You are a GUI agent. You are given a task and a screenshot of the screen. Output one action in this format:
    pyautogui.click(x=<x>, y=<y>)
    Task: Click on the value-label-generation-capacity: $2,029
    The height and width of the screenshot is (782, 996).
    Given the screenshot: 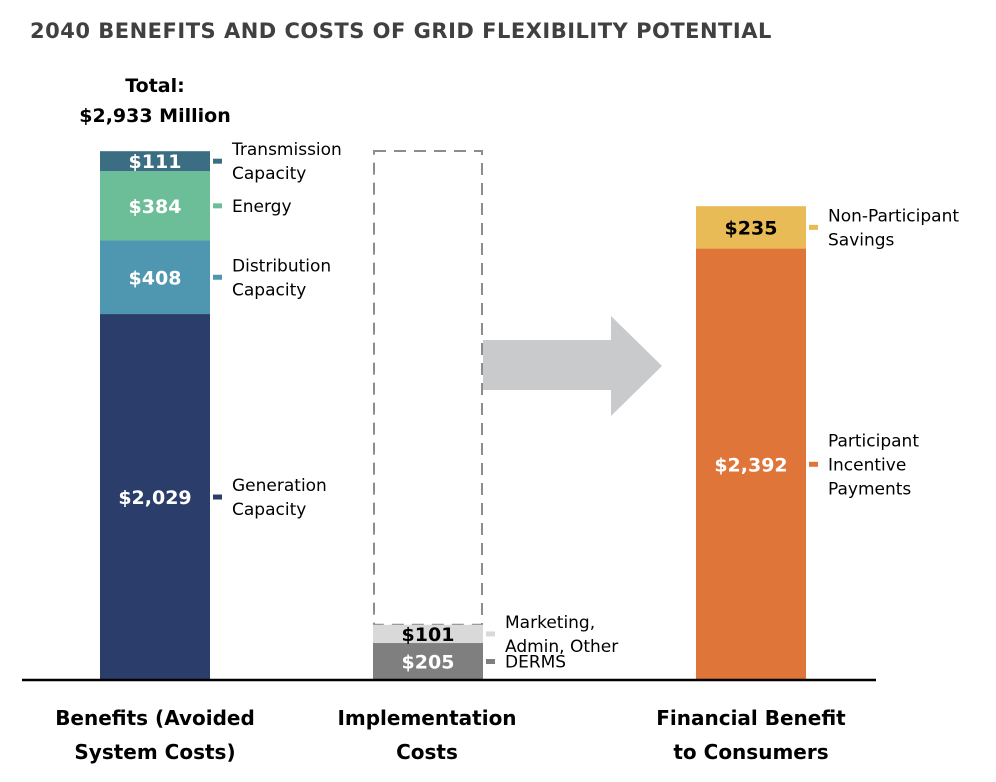 What is the action you would take?
    pyautogui.click(x=154, y=498)
    